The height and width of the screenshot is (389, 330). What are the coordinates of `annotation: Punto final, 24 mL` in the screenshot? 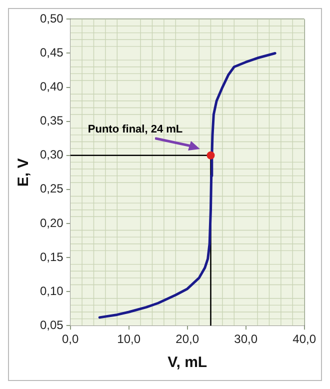 It's located at (135, 130).